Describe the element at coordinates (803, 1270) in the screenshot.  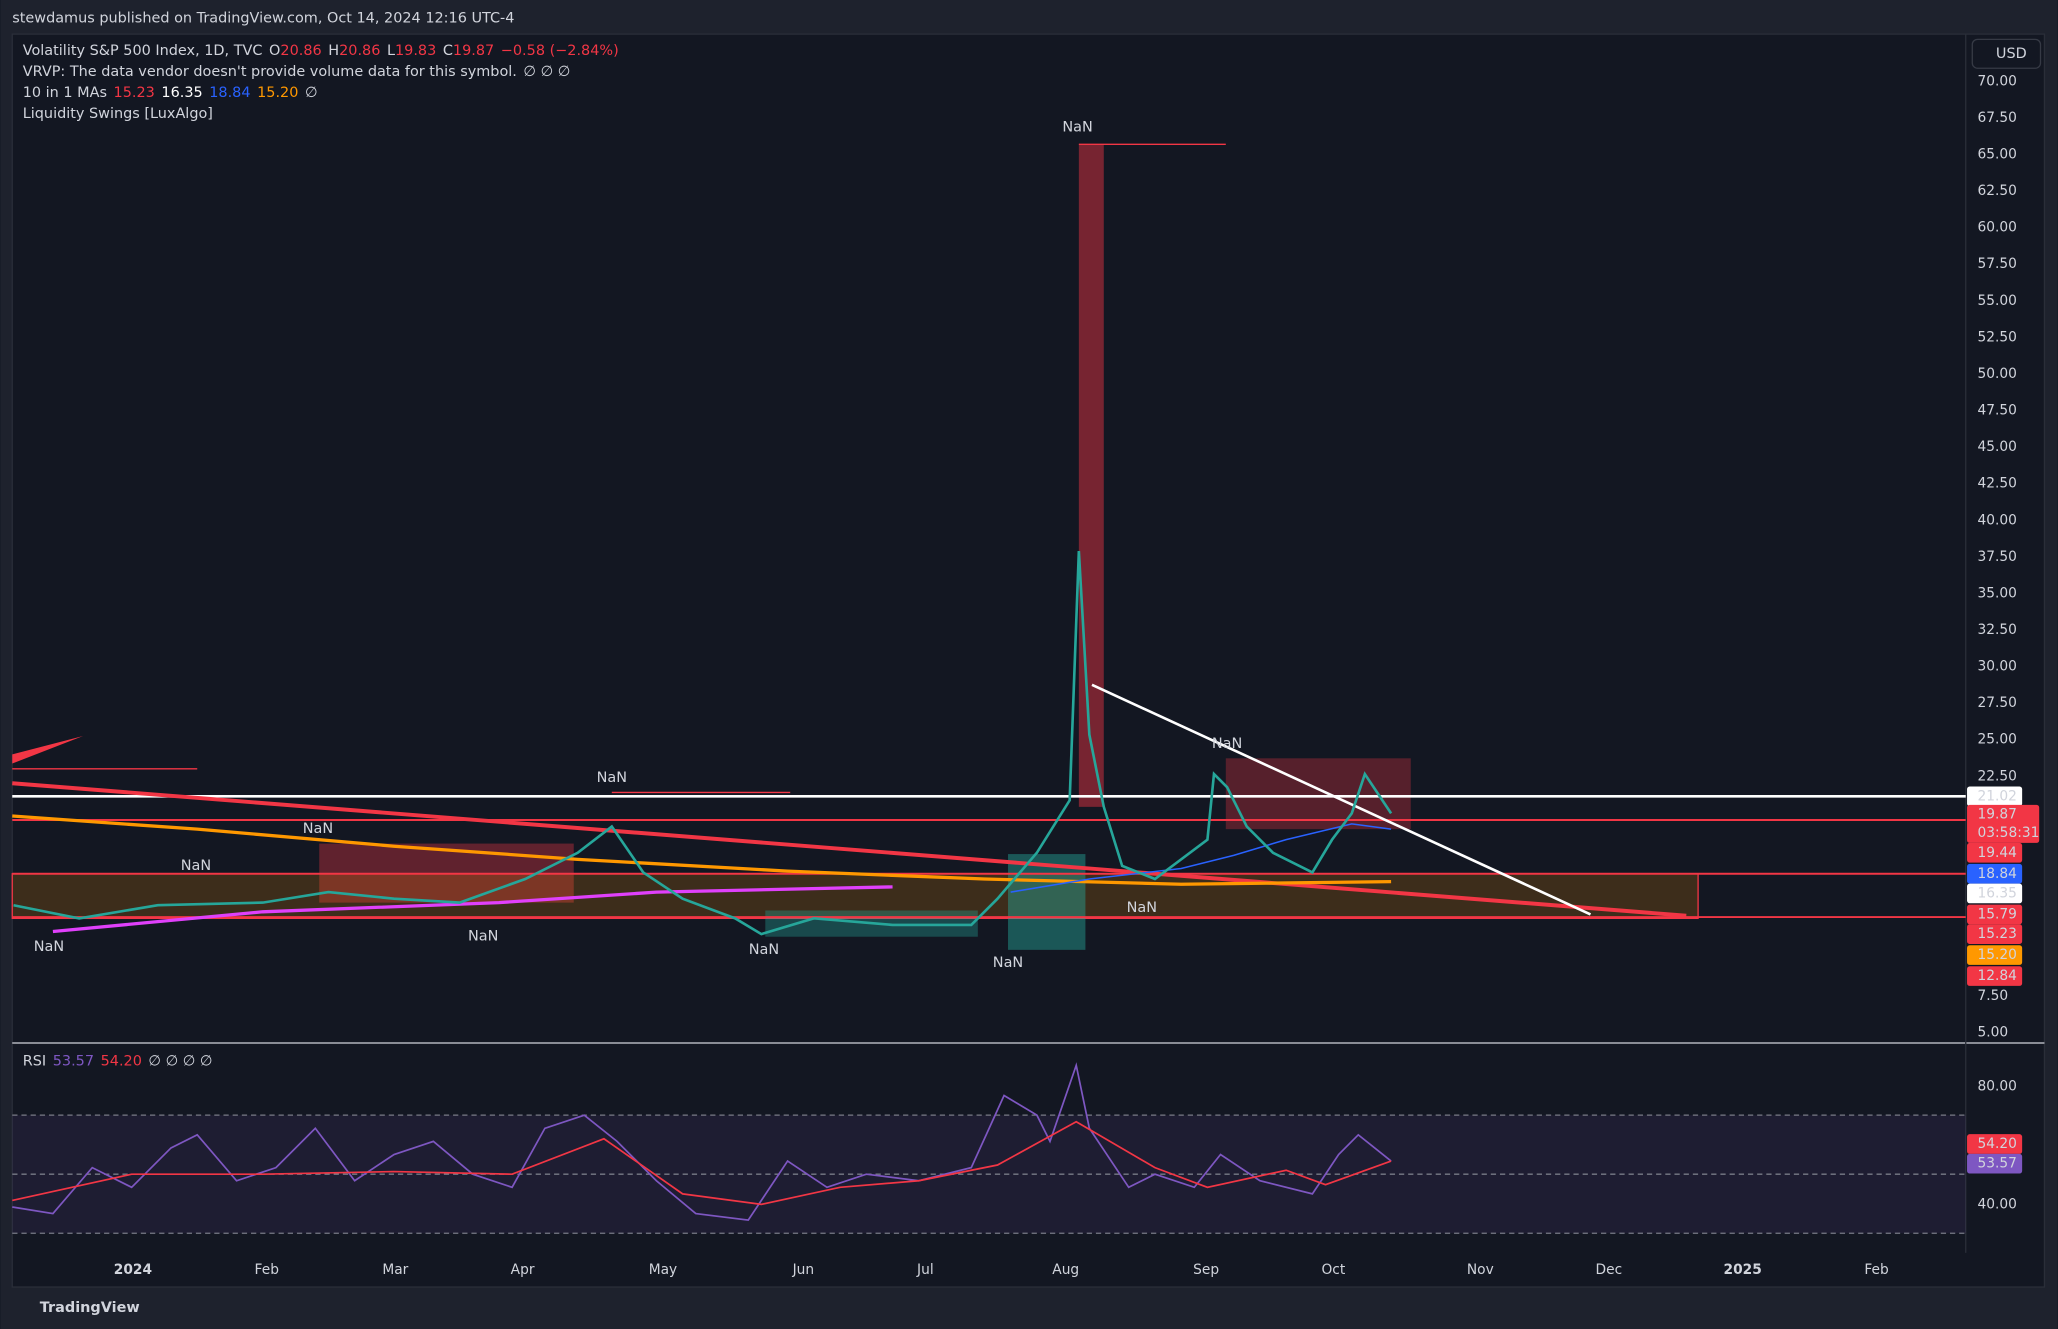
I see `time-tick-label: Jun` at that location.